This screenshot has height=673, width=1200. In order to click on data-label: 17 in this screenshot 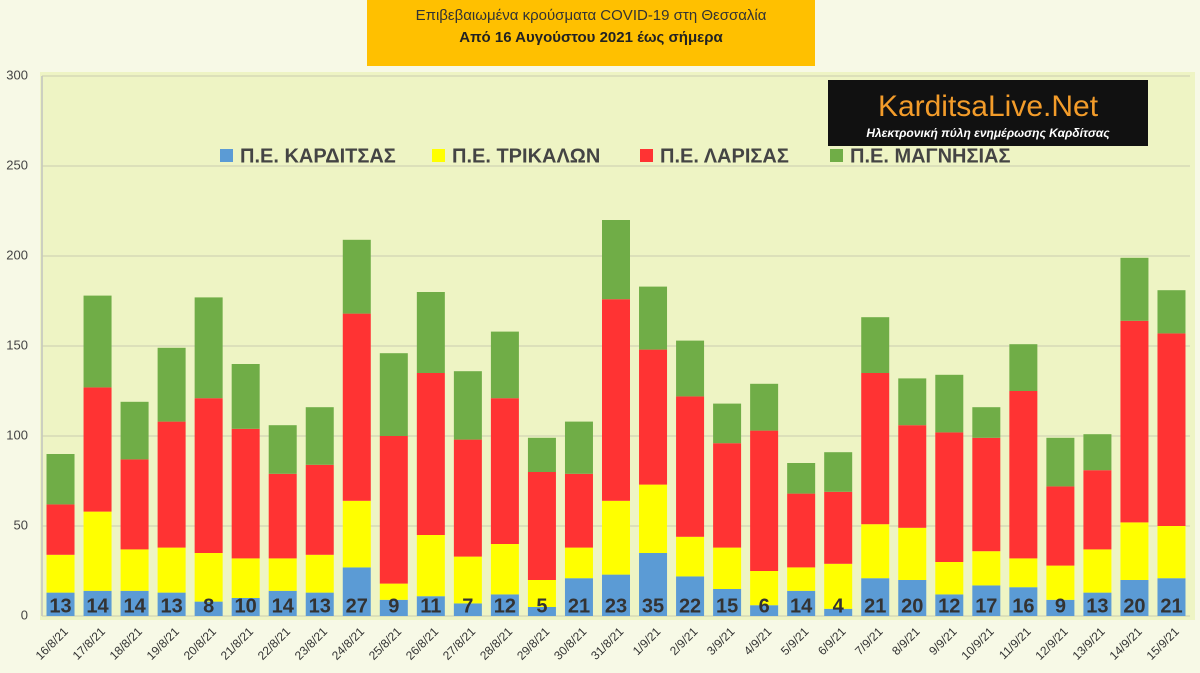, I will do `click(986, 606)`.